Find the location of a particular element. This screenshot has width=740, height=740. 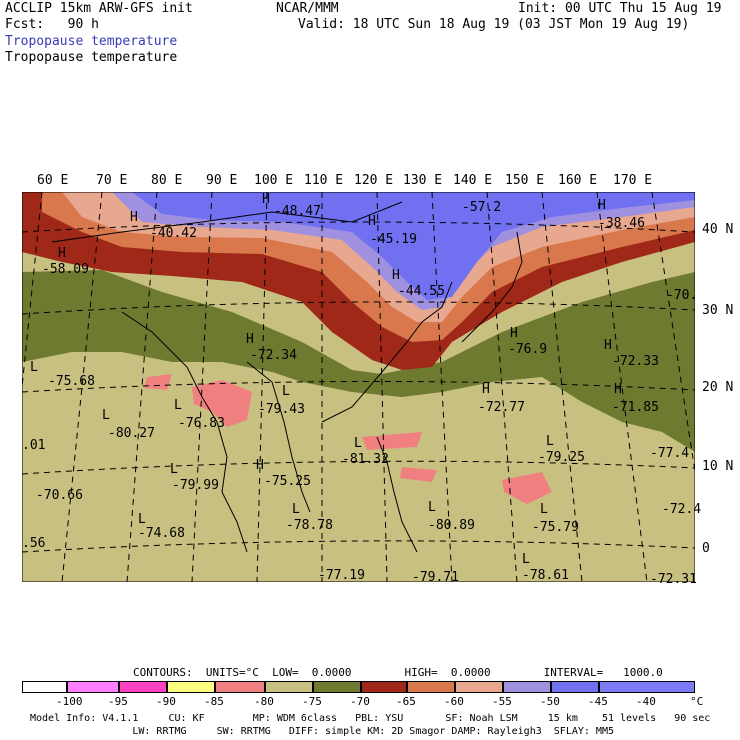

coastline-east-china is located at coordinates (387, 352).